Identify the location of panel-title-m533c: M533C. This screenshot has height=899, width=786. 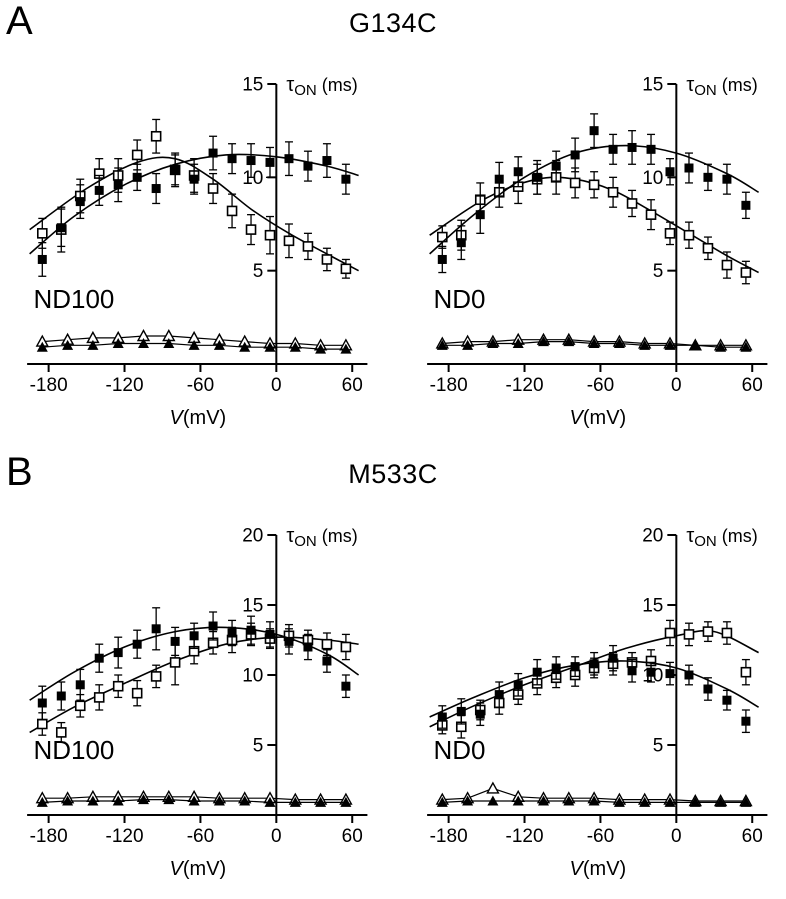
(393, 474).